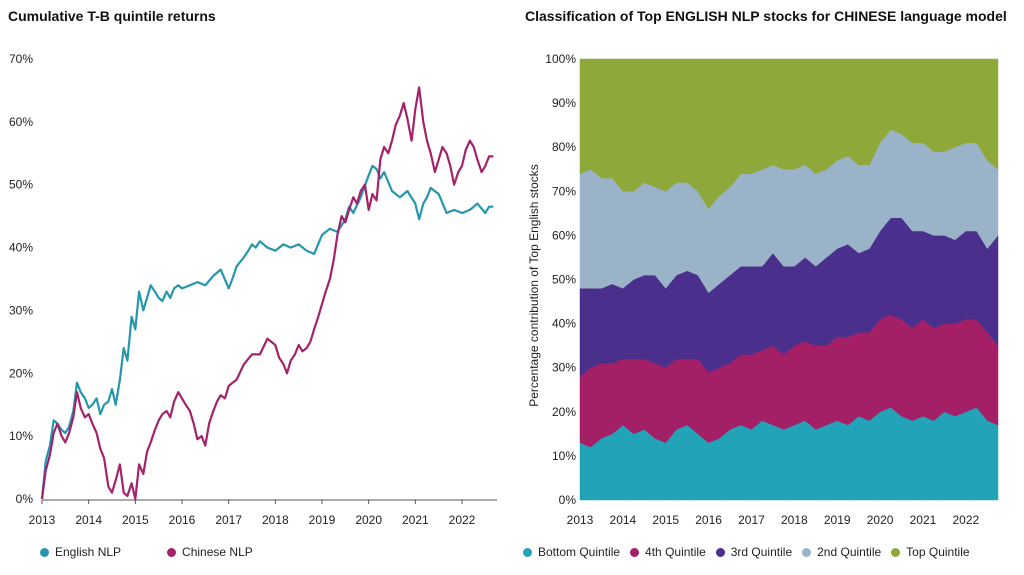 The image size is (1024, 575). I want to click on y-tick-label-100: 100%, so click(560, 59).